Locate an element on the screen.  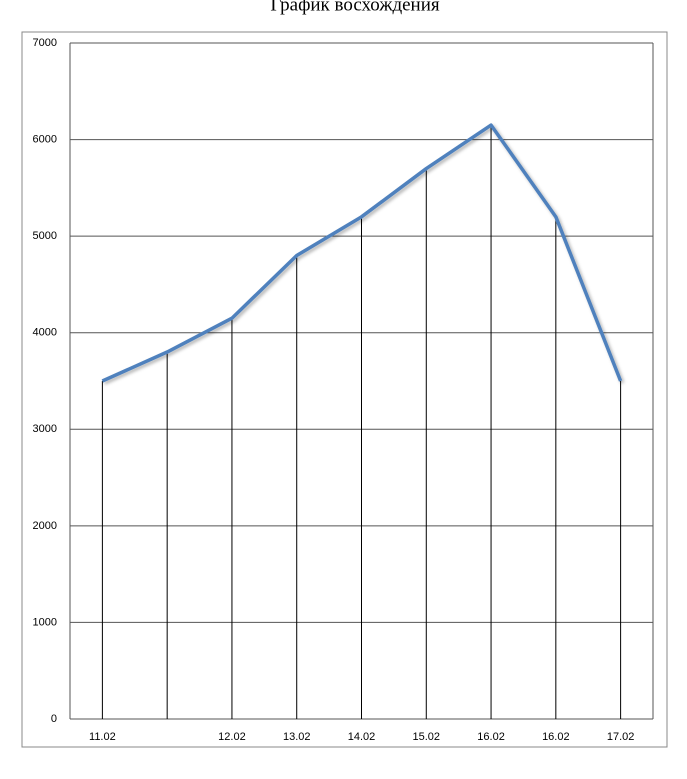
y-tick-label: 4000 is located at coordinates (45, 333).